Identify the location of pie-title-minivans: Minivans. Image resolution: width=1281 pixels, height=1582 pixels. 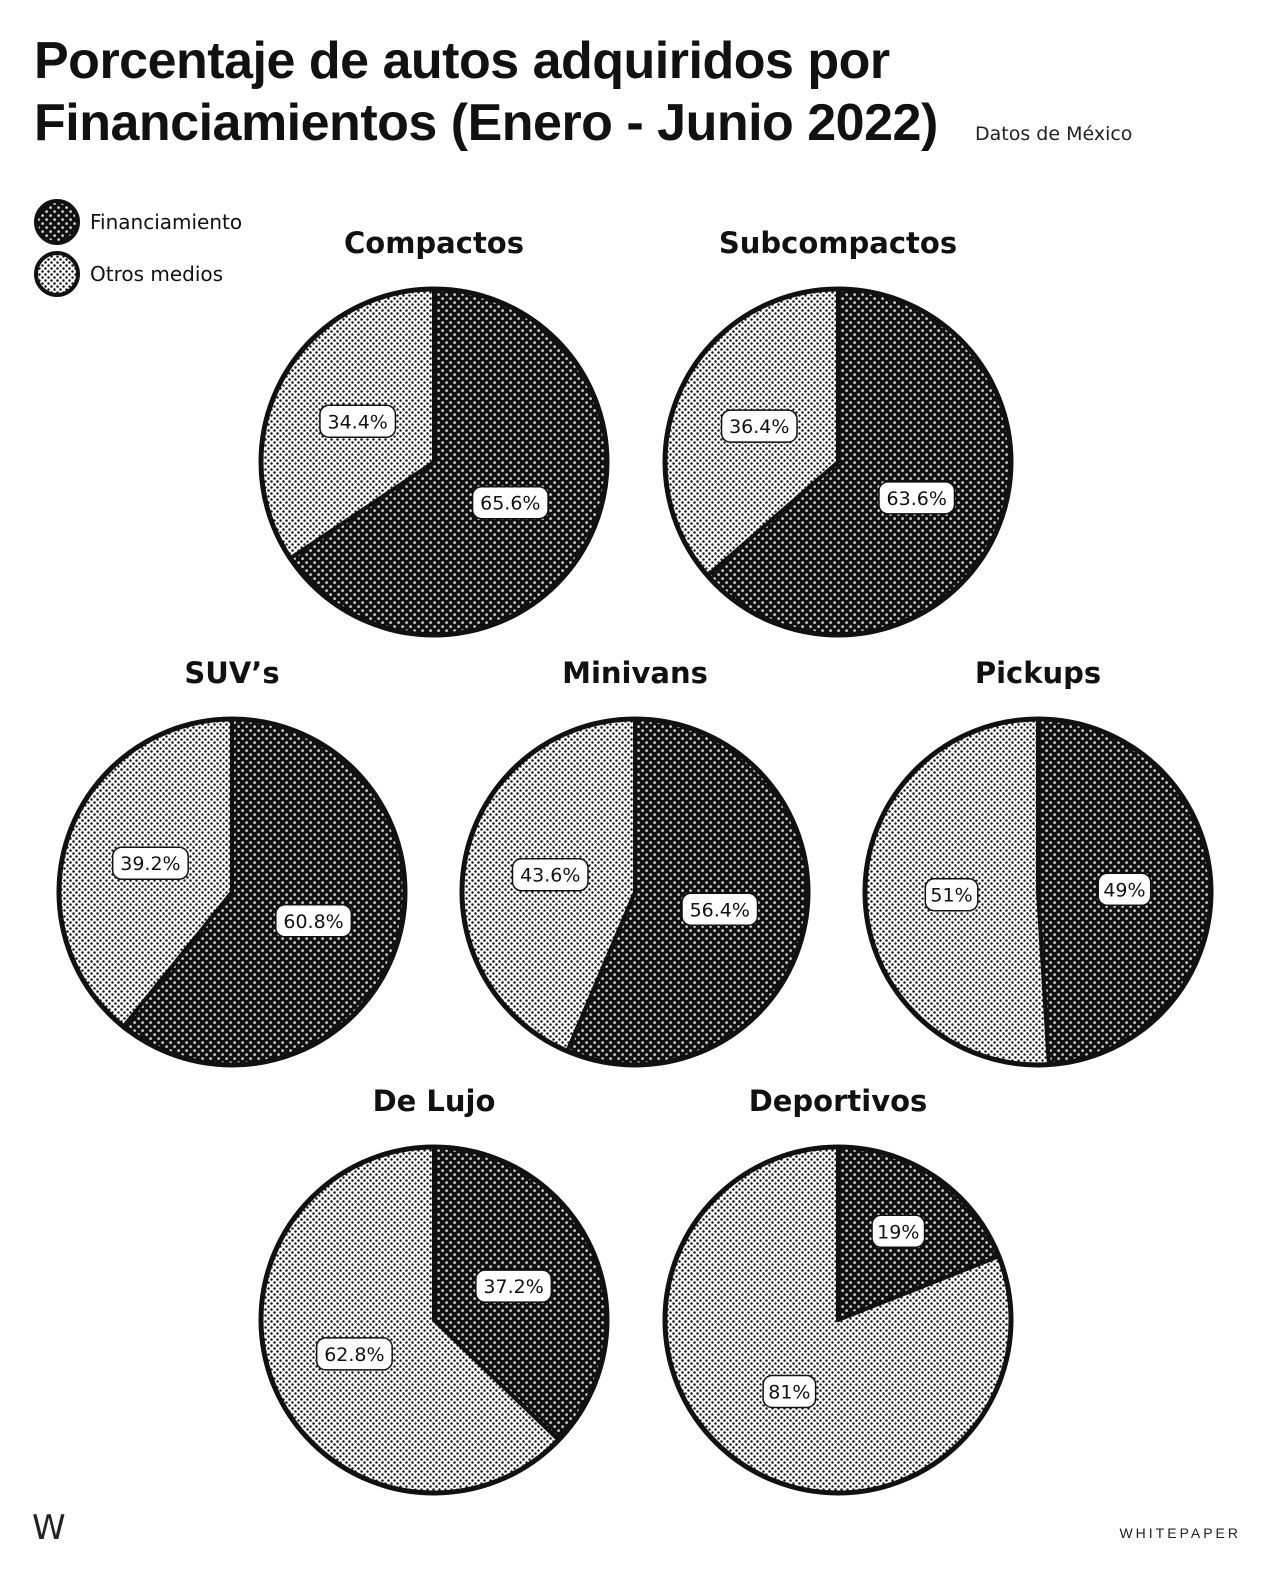
(635, 673).